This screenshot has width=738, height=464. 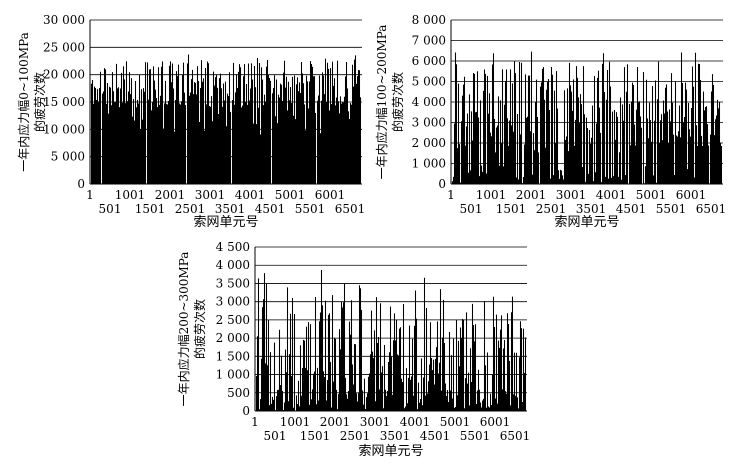 What do you see at coordinates (23, 102) in the screenshot?
I see `y-axis-label: 一年内应力幅0~100MPa` at bounding box center [23, 102].